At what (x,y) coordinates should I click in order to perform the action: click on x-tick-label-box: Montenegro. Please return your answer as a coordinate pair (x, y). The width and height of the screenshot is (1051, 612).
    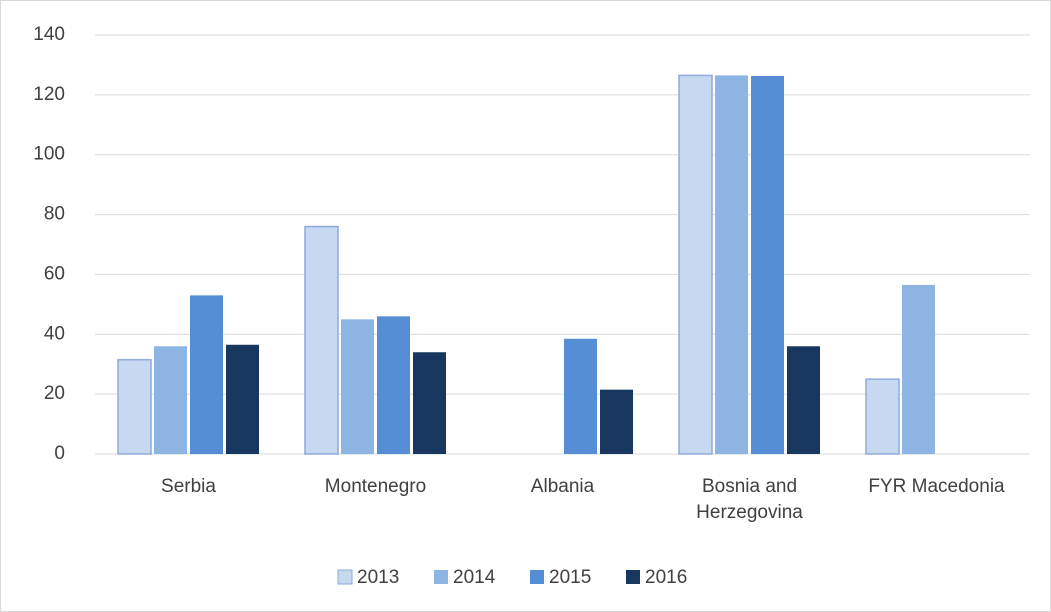
    Looking at the image, I should click on (375, 486).